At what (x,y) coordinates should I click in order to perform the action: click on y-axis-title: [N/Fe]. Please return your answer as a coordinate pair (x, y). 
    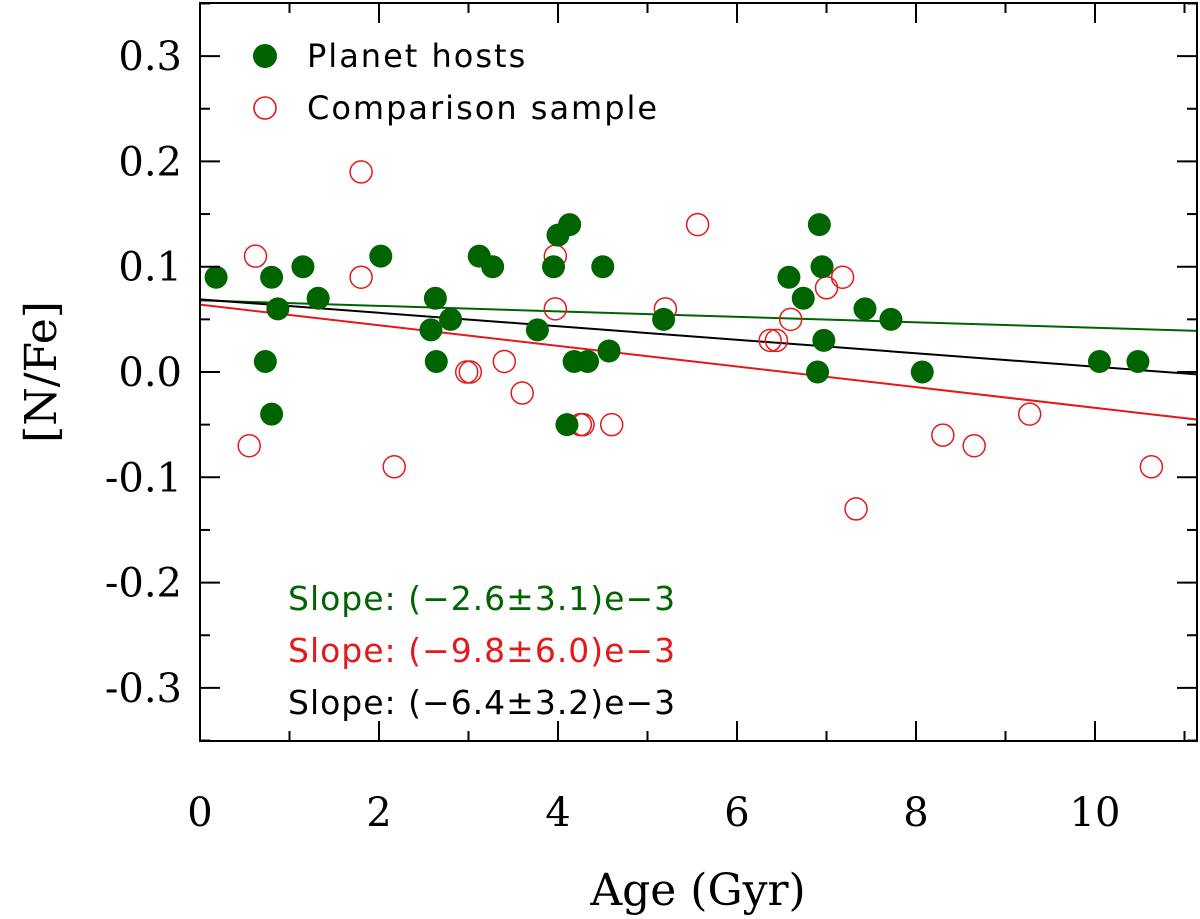
    Looking at the image, I should click on (41, 372).